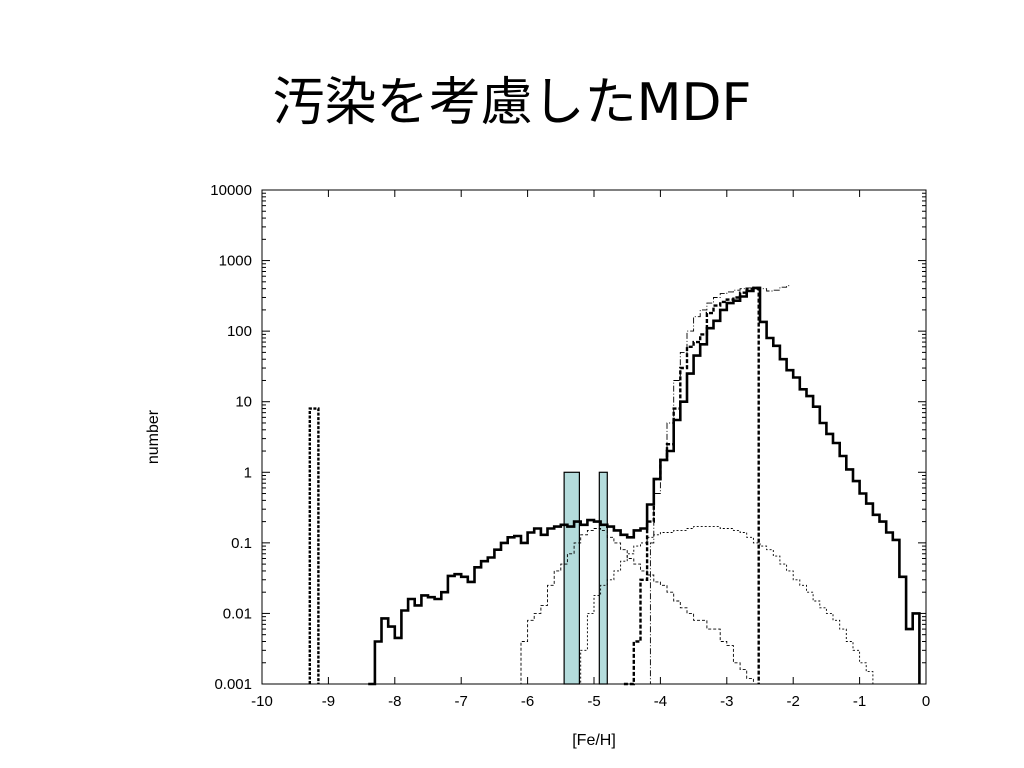  I want to click on series-line-dashed-thick-spike, so click(314, 545).